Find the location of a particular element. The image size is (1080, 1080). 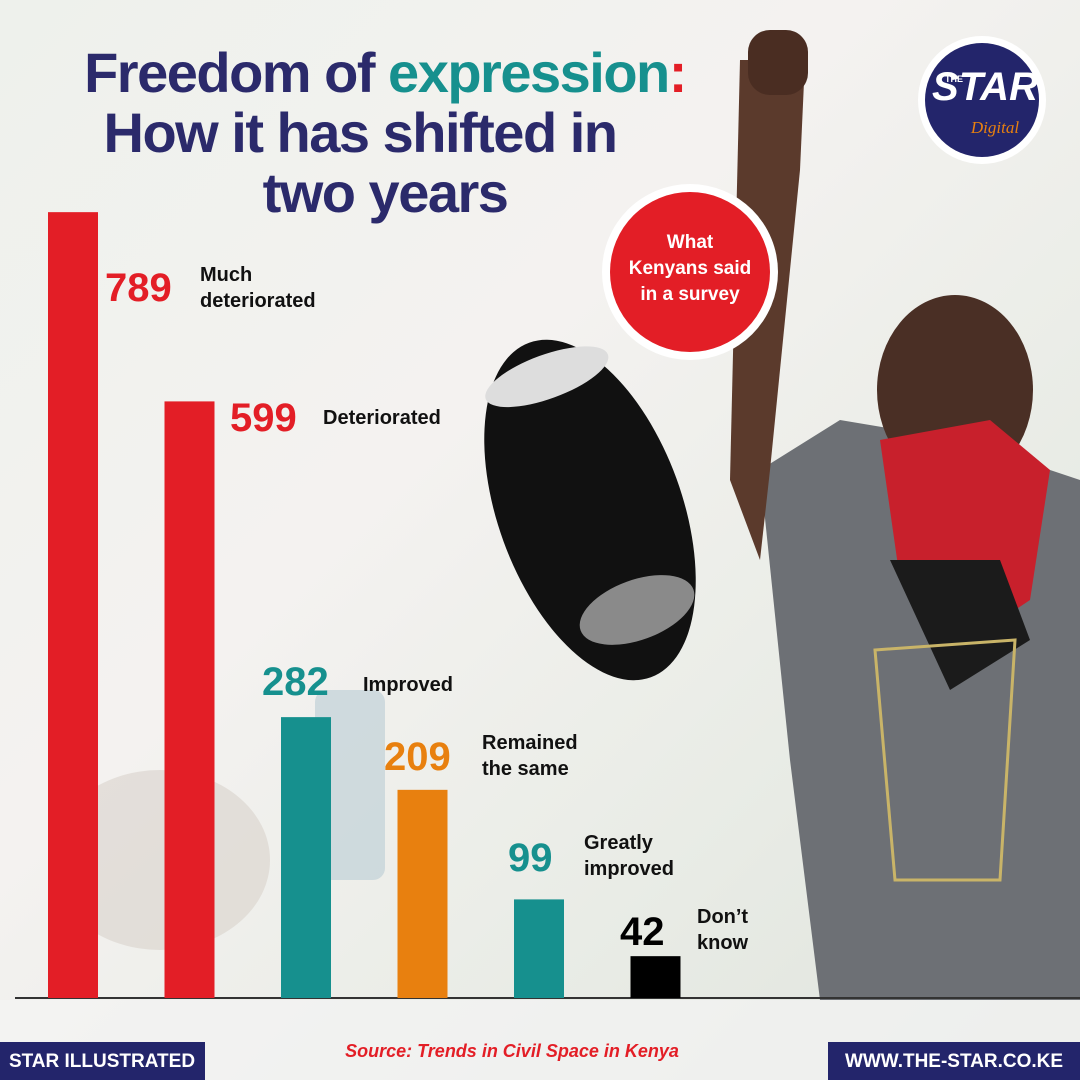

footer-left: STAR ILLUSTRATED is located at coordinates (102, 1061).